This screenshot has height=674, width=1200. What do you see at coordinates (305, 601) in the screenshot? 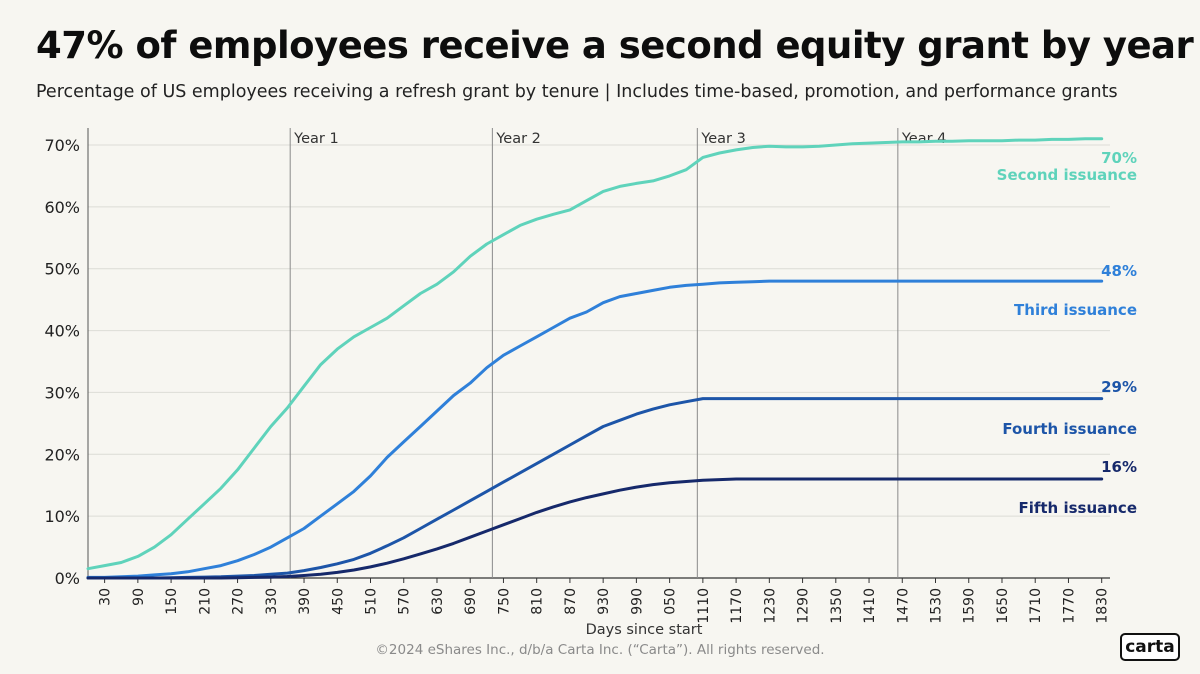
I see `x-tick-label: 390` at bounding box center [305, 601].